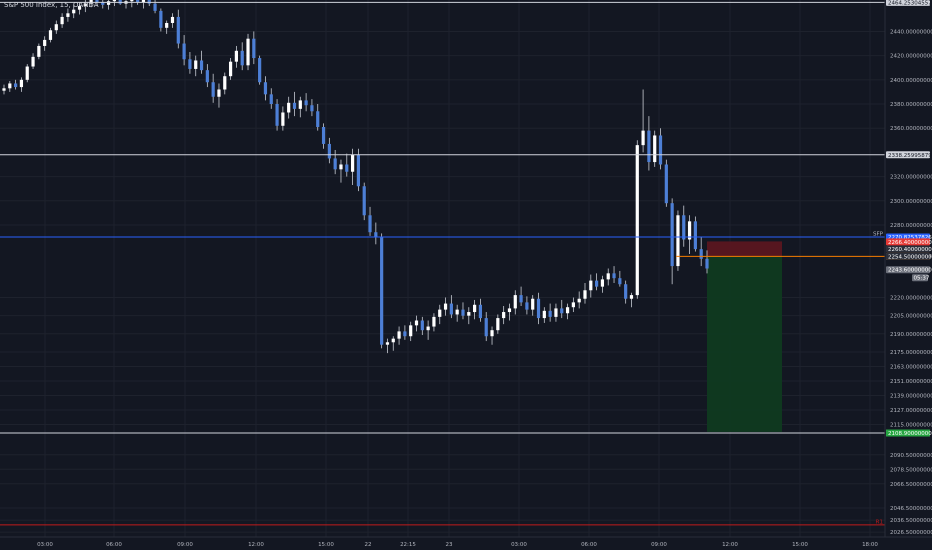 This screenshot has width=932, height=550. Describe the element at coordinates (744, 344) in the screenshot. I see `take-profit-zone` at that location.